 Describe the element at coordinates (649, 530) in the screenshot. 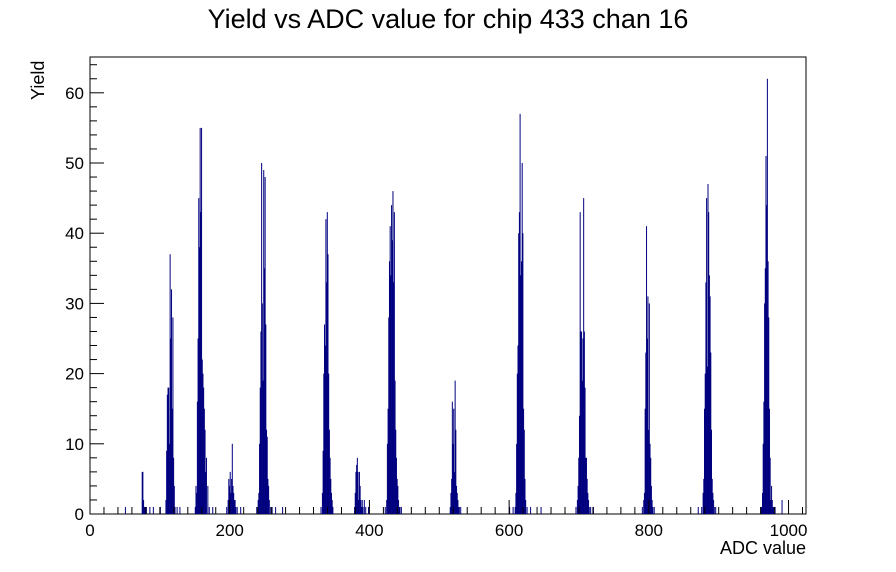

I see `x-tick-label: 800` at that location.